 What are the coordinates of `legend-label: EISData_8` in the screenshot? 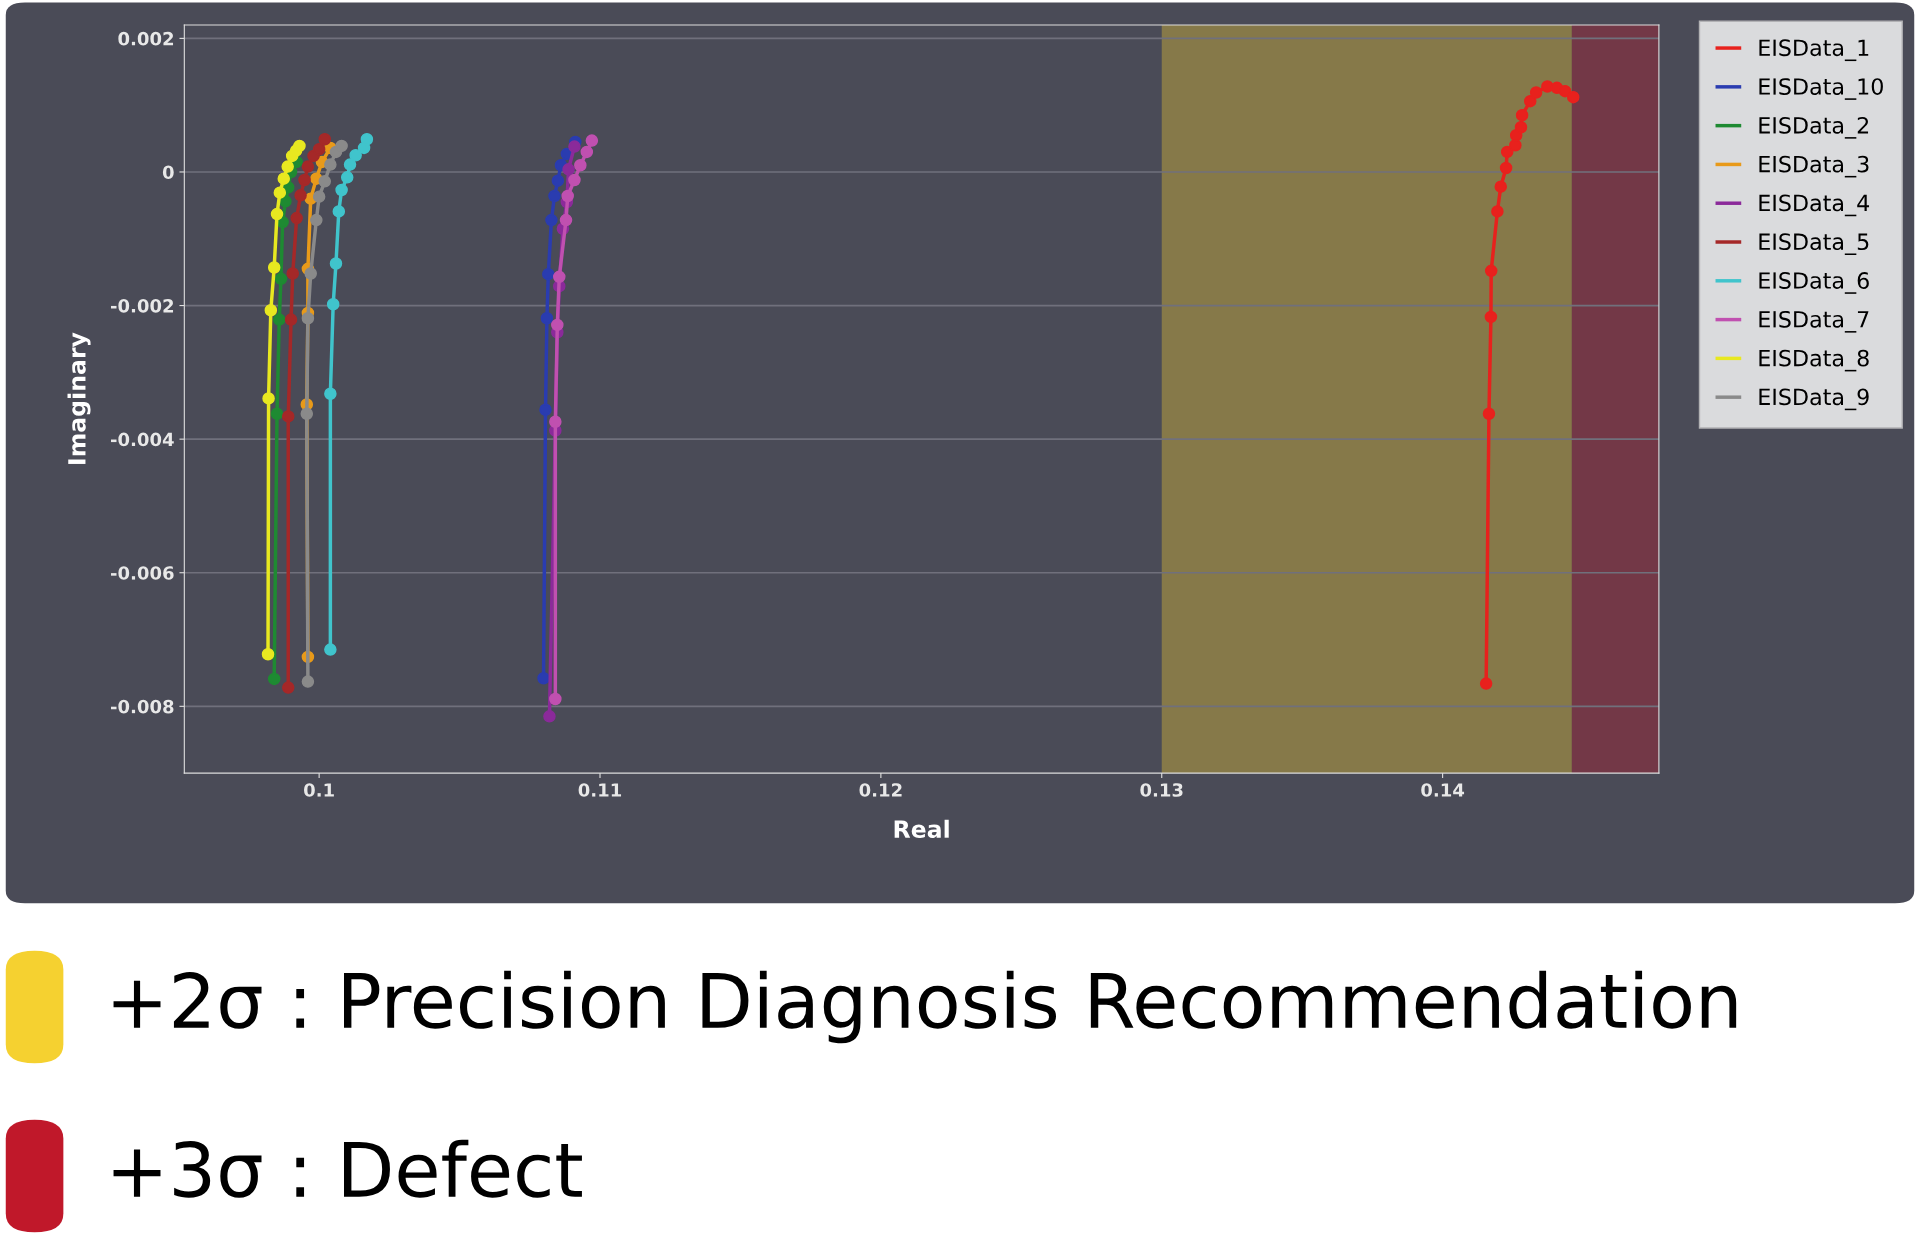 It's located at (1814, 360).